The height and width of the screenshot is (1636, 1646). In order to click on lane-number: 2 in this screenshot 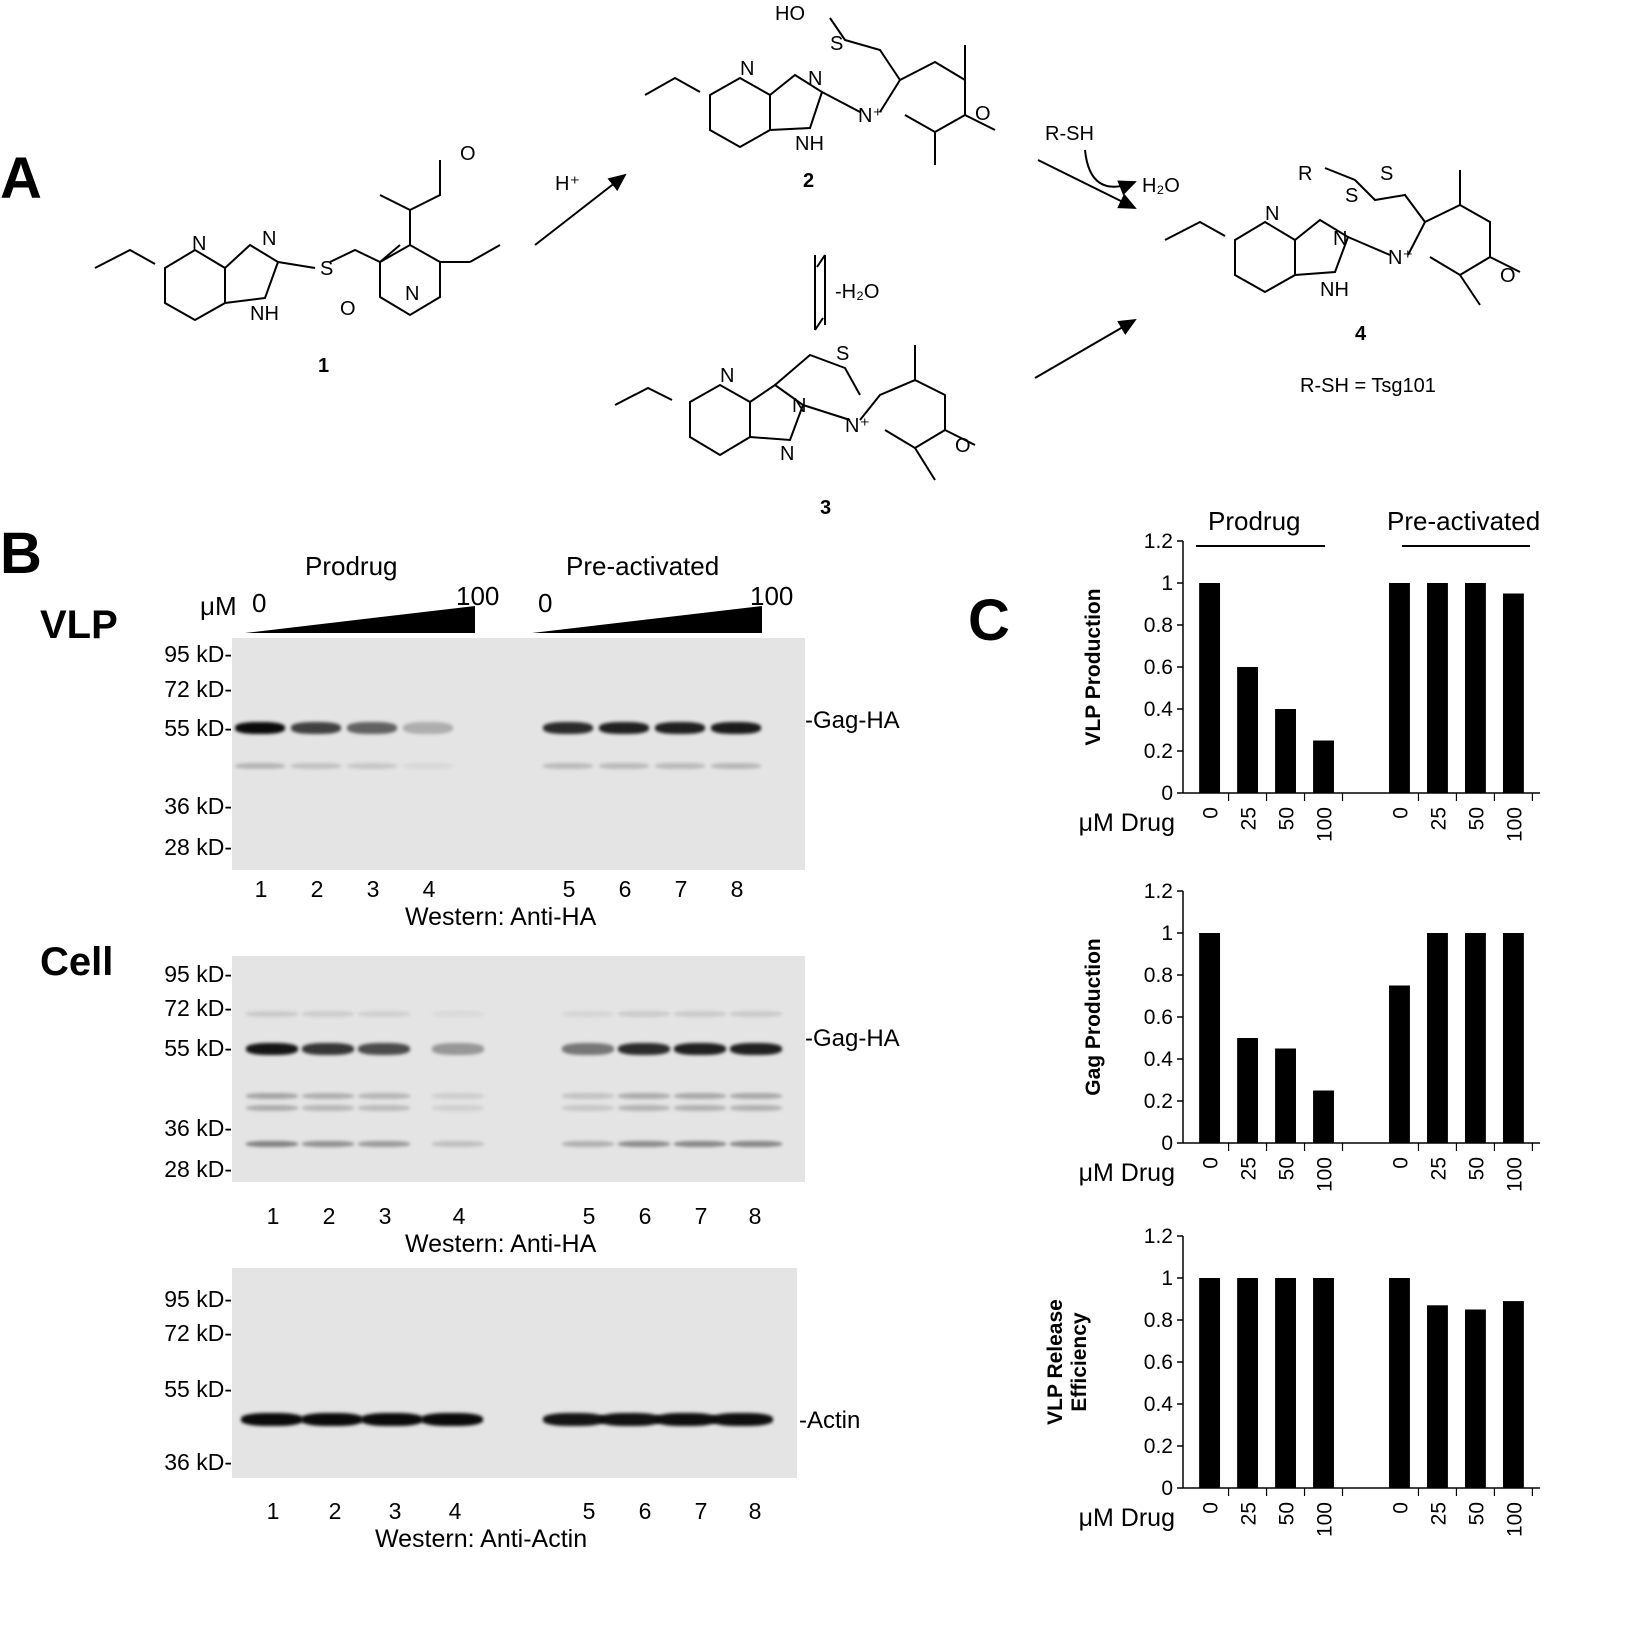, I will do `click(329, 1216)`.